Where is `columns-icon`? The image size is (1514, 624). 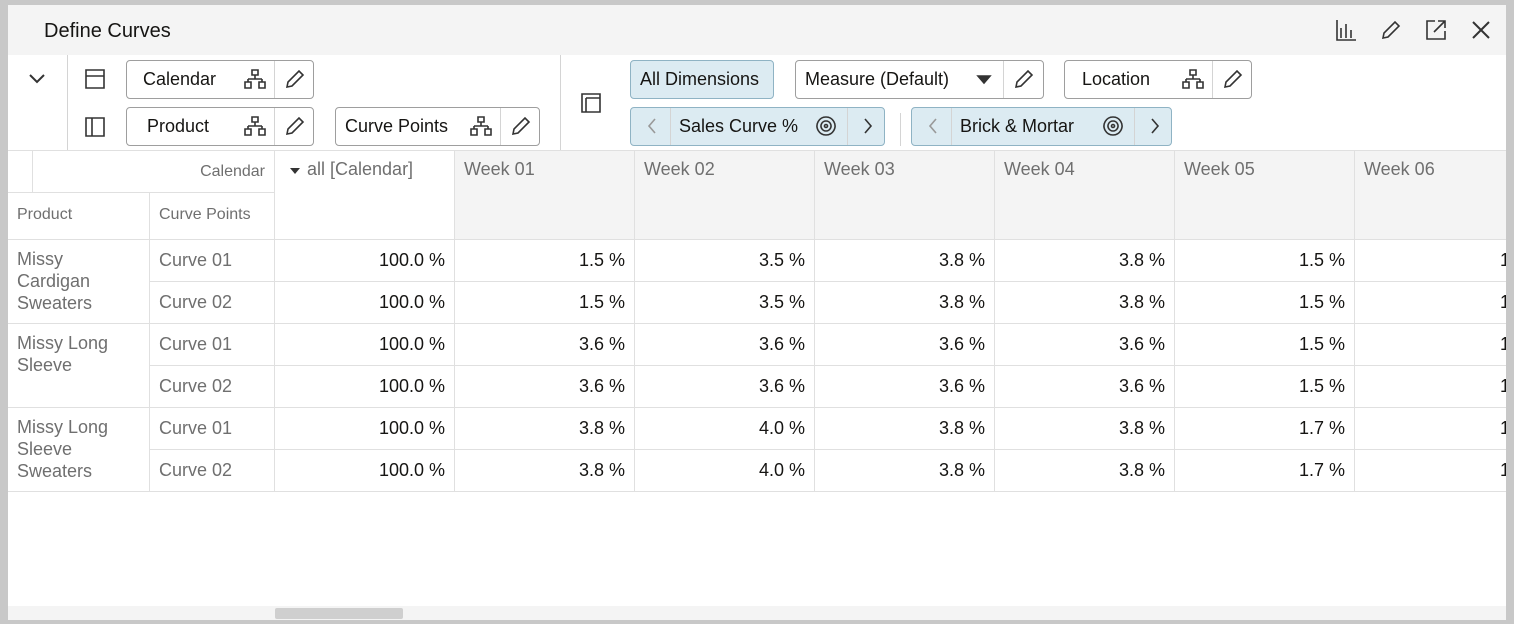
columns-icon is located at coordinates (95, 79).